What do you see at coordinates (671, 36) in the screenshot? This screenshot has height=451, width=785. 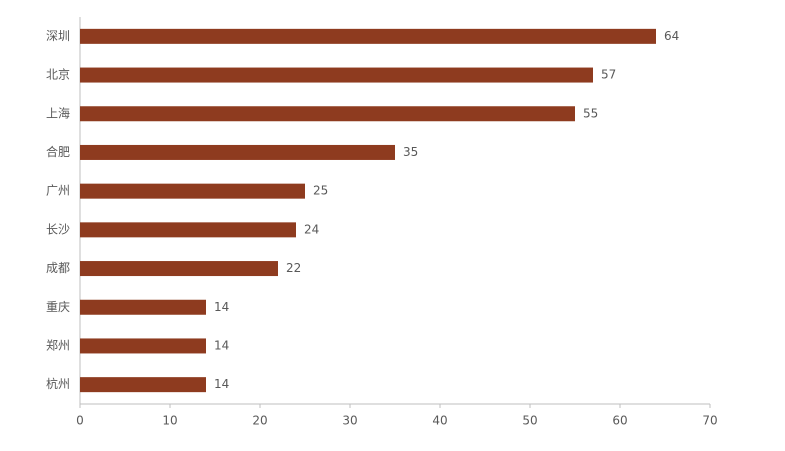 I see `value-label: 64` at bounding box center [671, 36].